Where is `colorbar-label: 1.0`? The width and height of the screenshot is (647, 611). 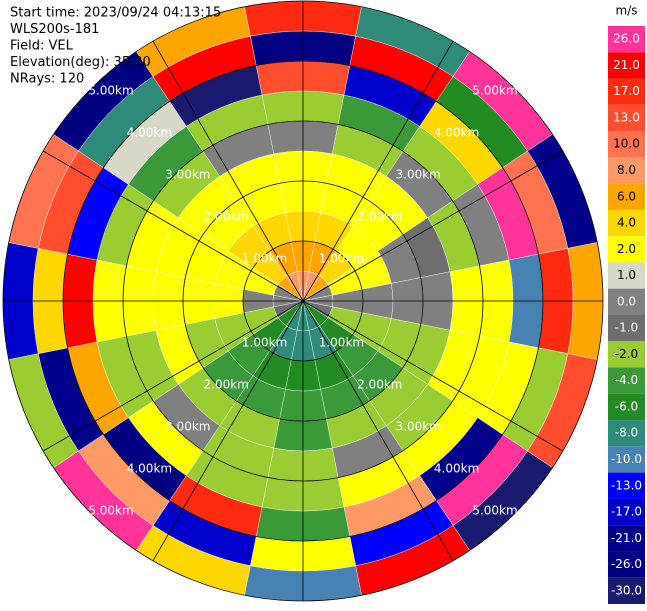 colorbar-label: 1.0 is located at coordinates (626, 275).